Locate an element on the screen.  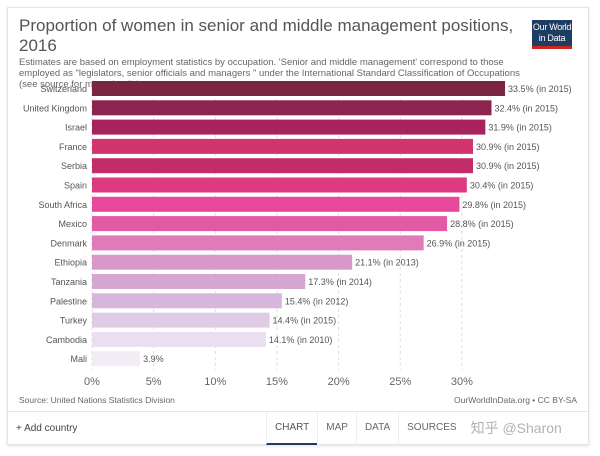
x-tick-label: 20% is located at coordinates (339, 382).